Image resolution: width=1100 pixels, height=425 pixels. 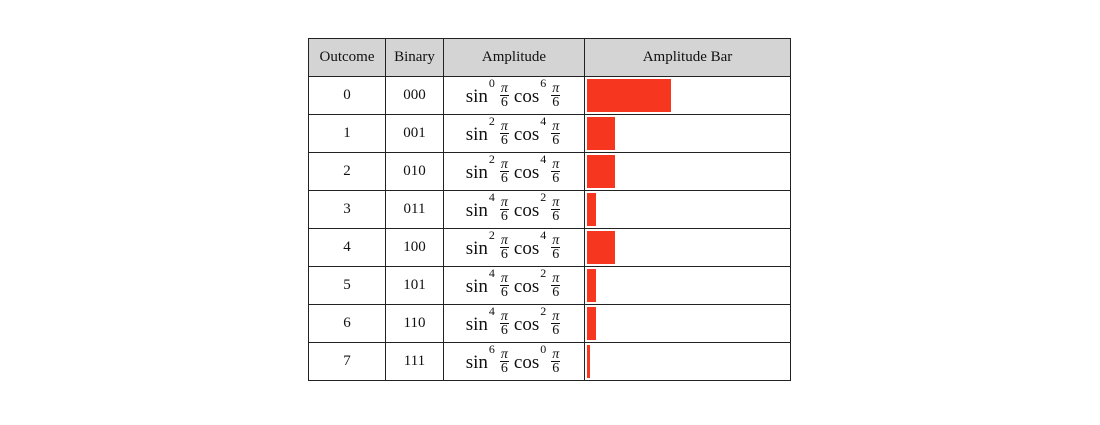 I want to click on binary-cell: 111, so click(x=414, y=361).